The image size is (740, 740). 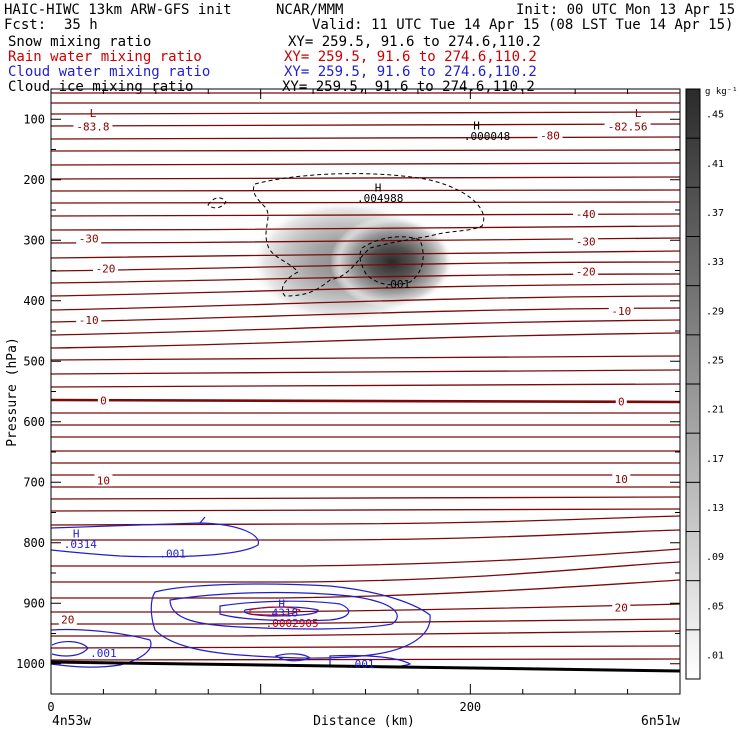 What do you see at coordinates (392, 262) in the screenshot?
I see `snow-shading-core` at bounding box center [392, 262].